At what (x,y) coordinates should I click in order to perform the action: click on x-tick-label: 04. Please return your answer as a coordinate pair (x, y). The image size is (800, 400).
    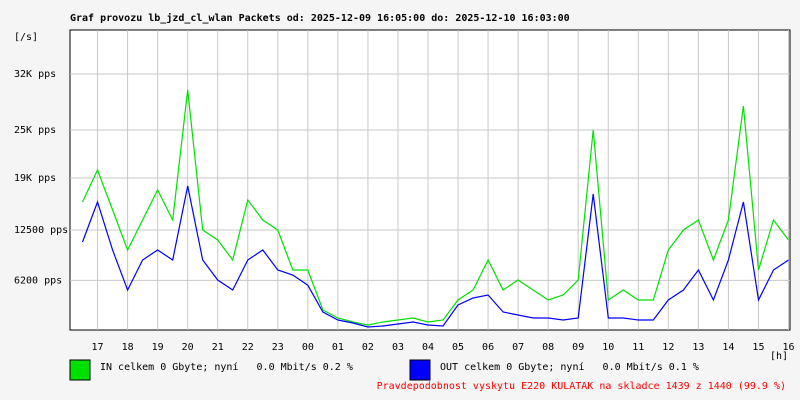
    Looking at the image, I should click on (428, 347).